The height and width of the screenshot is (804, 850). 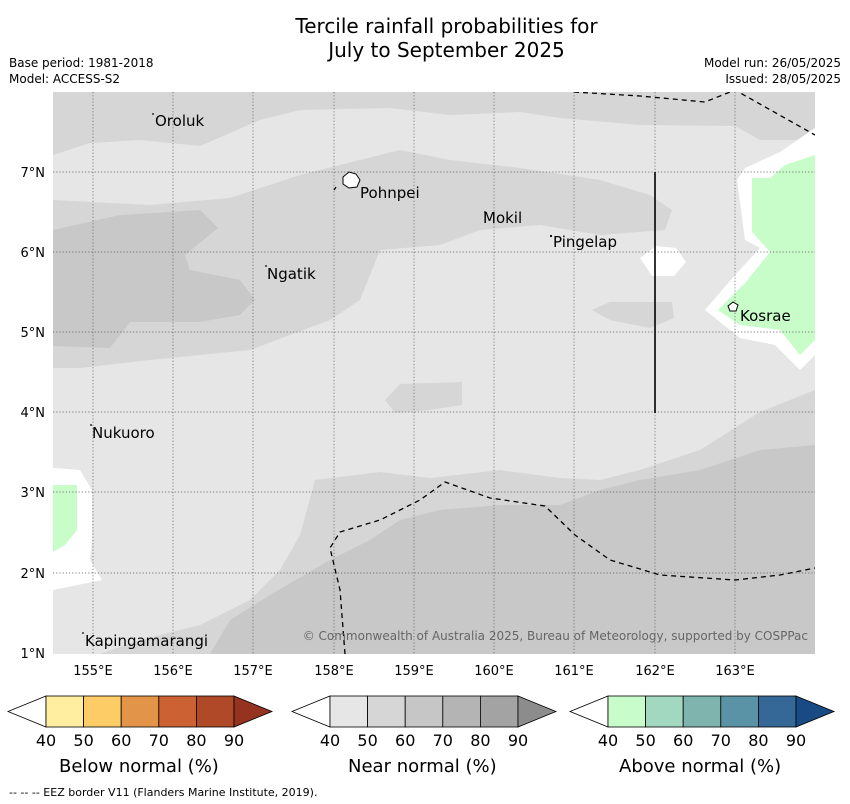 I want to click on colorbar-below-normal: 40 50 60 70 80 90, so click(x=140, y=722).